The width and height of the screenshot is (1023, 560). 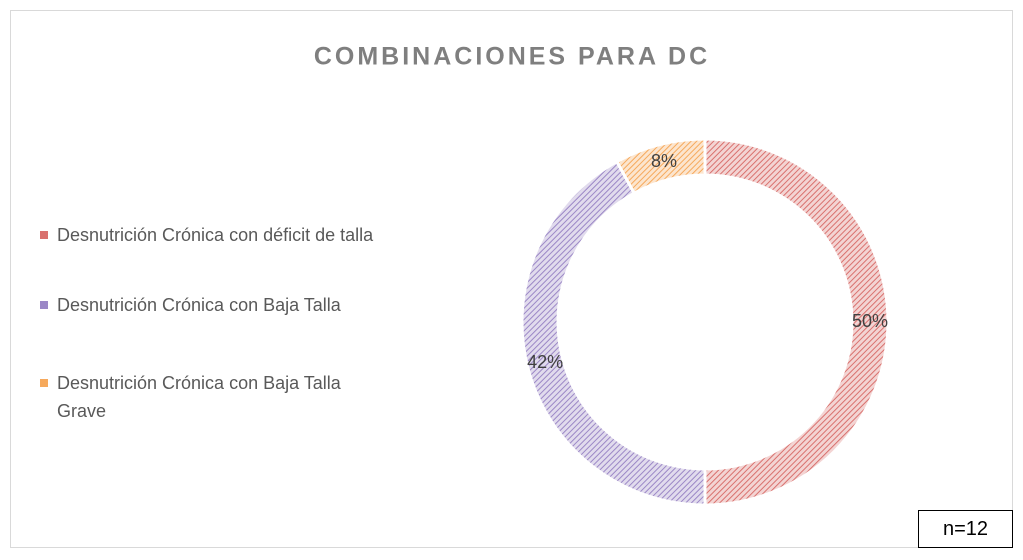 What do you see at coordinates (664, 161) in the screenshot?
I see `data-label: 8%` at bounding box center [664, 161].